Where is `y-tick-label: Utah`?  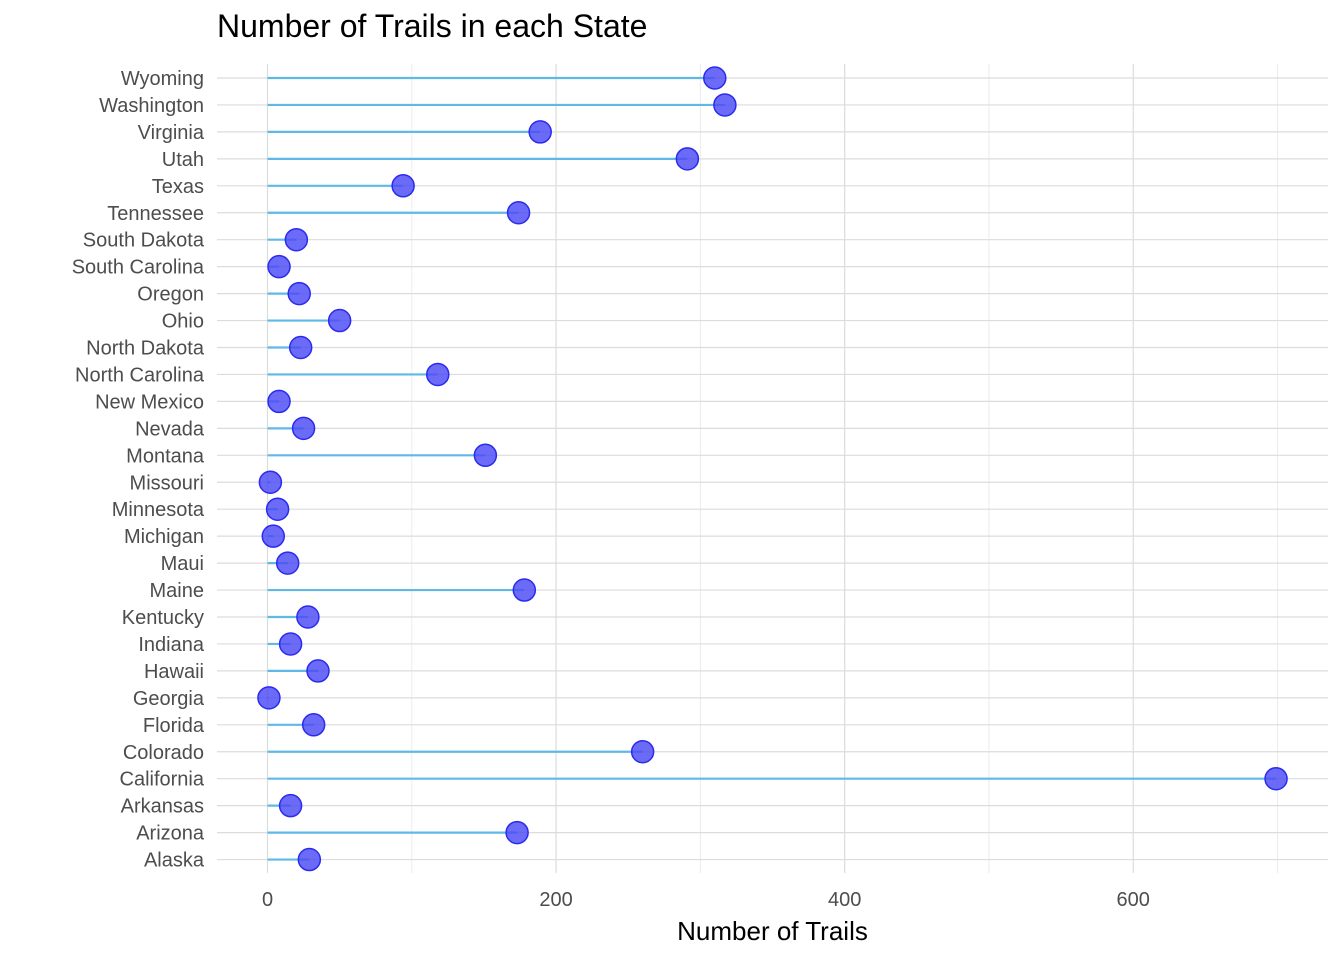
y-tick-label: Utah is located at coordinates (183, 160).